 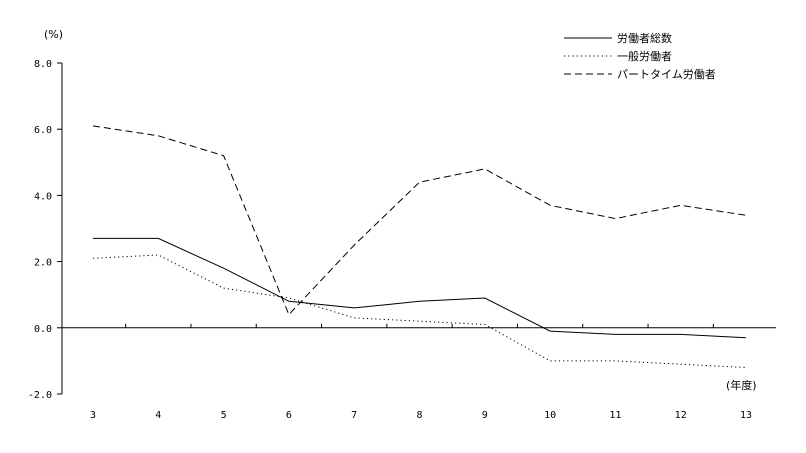 What do you see at coordinates (666, 74) in the screenshot?
I see `legend-label-3: パートタイム労働者` at bounding box center [666, 74].